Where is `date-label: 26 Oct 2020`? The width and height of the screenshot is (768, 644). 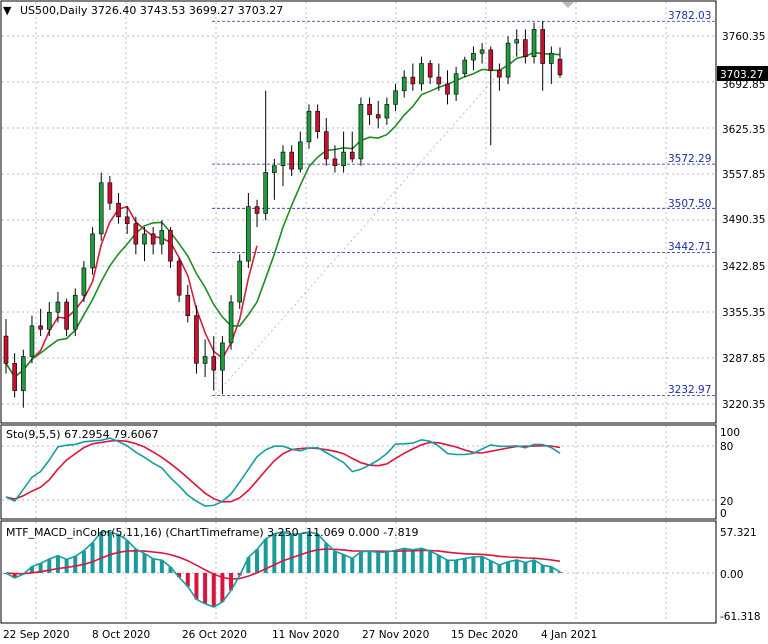
date-label: 26 Oct 2020 is located at coordinates (214, 635).